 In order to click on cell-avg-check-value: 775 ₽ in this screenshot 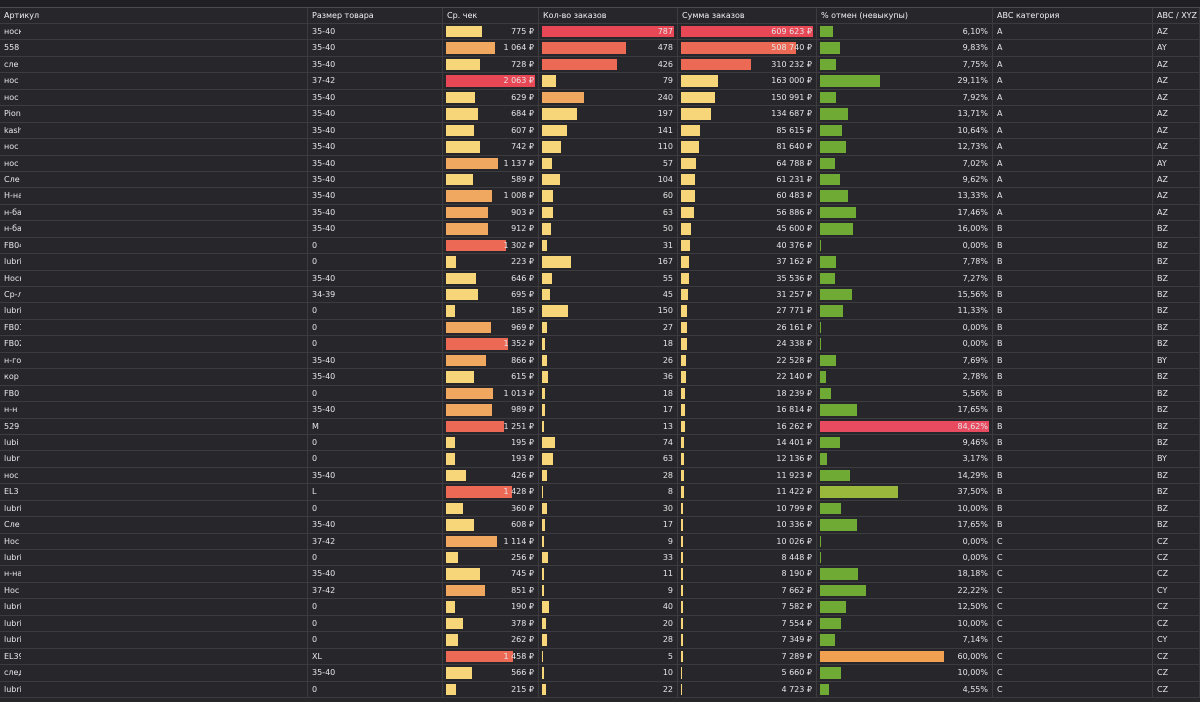, I will do `click(522, 31)`.